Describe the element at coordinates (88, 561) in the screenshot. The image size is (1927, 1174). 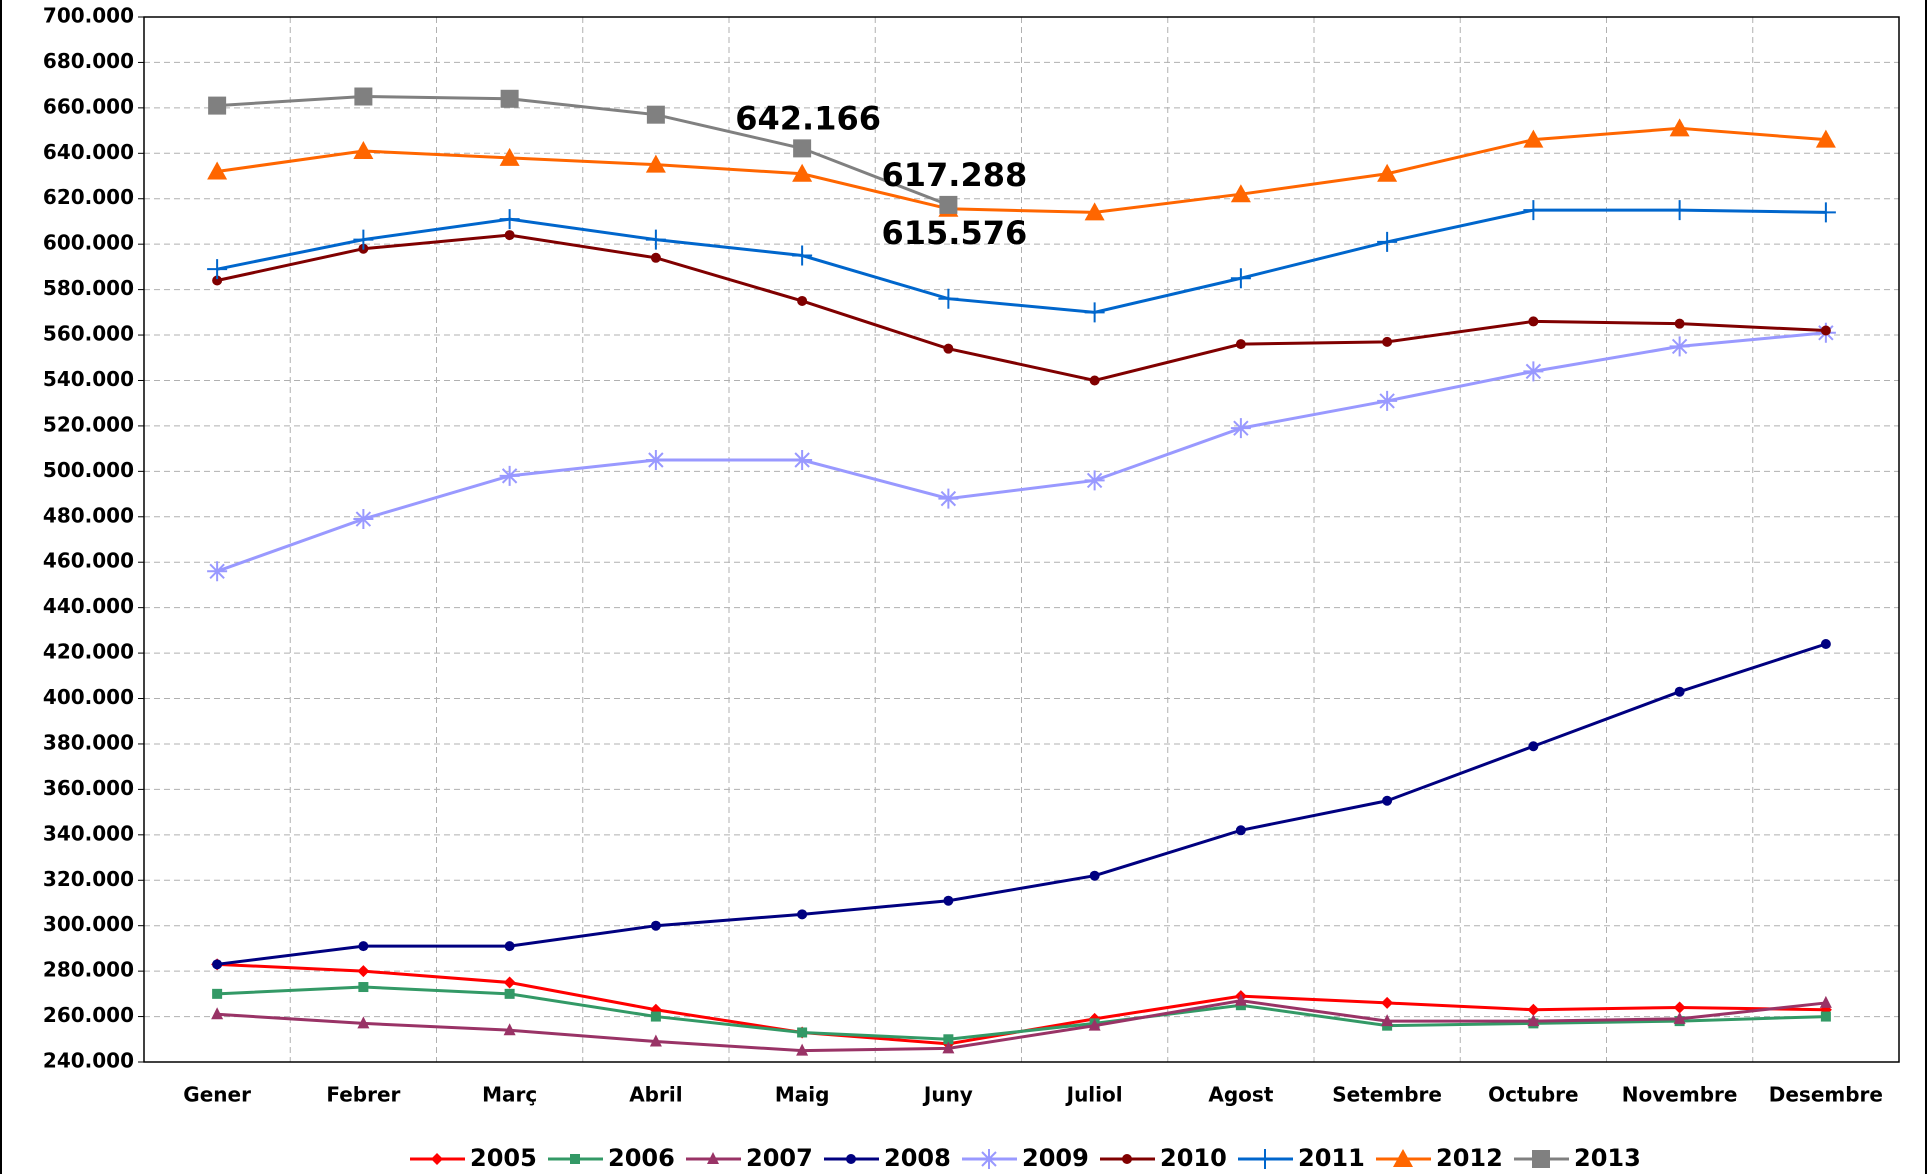
I see `y-tick-label: 460.000` at that location.